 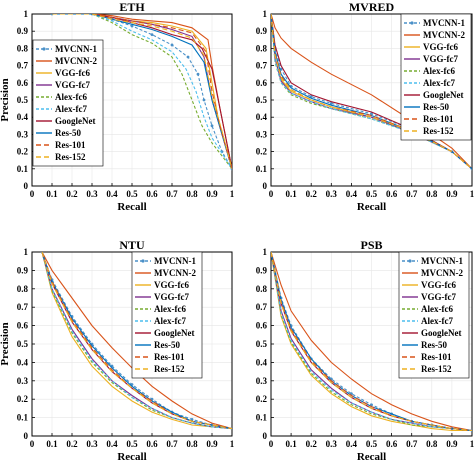 I want to click on x-tick-label: 0.6, so click(x=152, y=194).